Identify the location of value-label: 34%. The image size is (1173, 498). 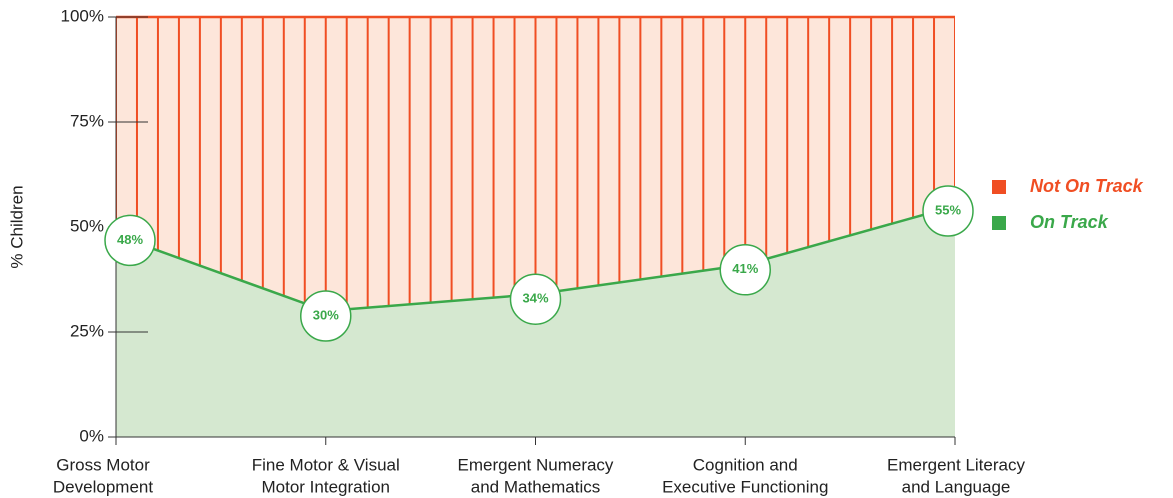
(535, 298).